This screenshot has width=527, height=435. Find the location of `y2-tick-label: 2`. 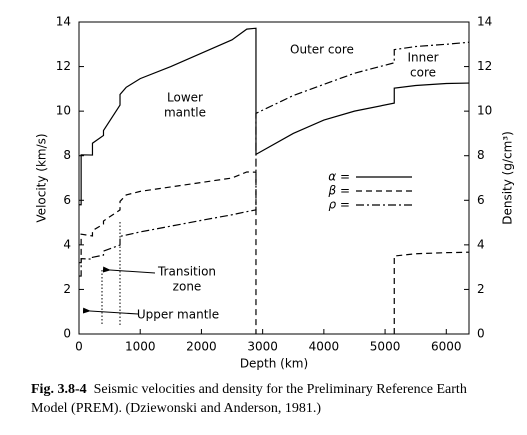

y2-tick-label: 2 is located at coordinates (481, 289).